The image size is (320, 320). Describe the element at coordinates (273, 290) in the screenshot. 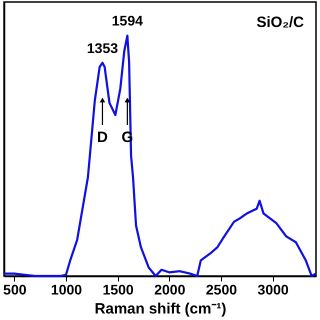

I see `x-tick-label: 3000` at that location.